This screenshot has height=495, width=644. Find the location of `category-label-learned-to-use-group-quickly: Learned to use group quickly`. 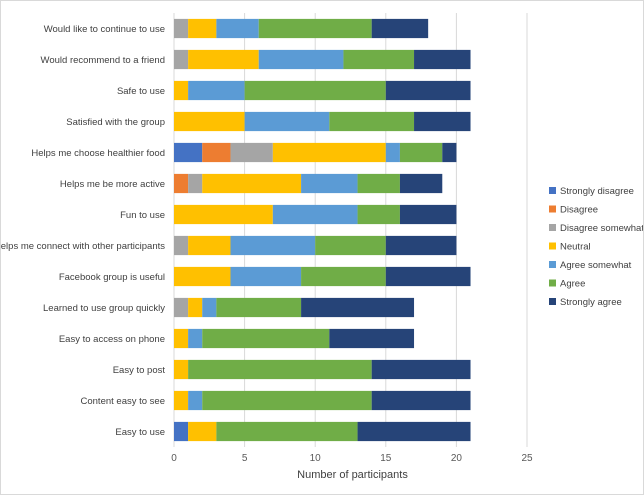

category-label-learned-to-use-group-quickly: Learned to use group quickly is located at coordinates (104, 308).